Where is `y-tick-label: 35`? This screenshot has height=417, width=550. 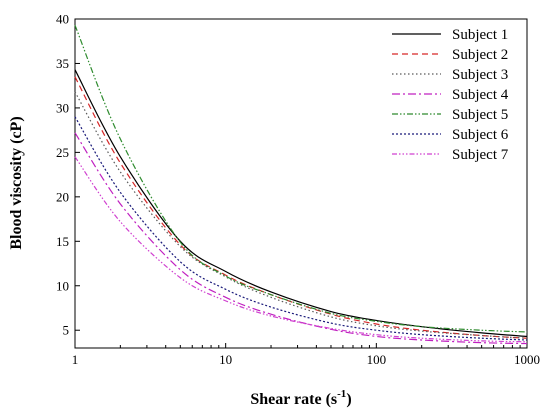 y-tick-label: 35 is located at coordinates (62, 63).